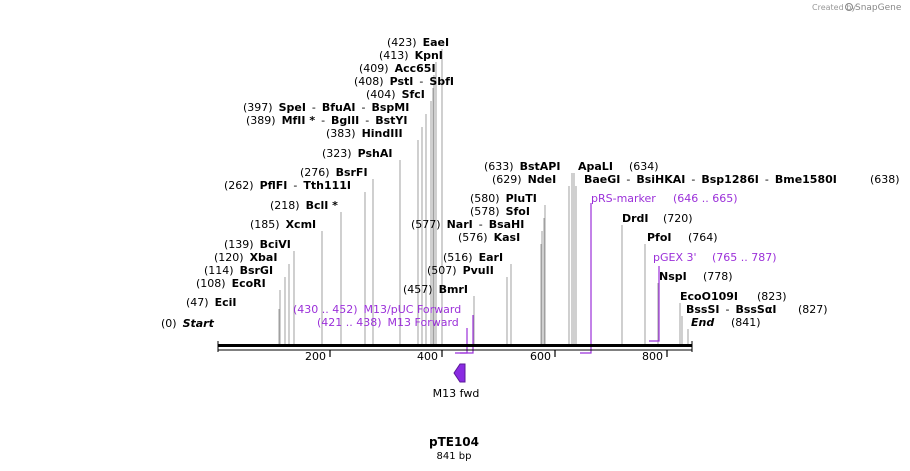  What do you see at coordinates (418, 42) in the screenshot?
I see `site-label-18: (423) EaeI` at bounding box center [418, 42].